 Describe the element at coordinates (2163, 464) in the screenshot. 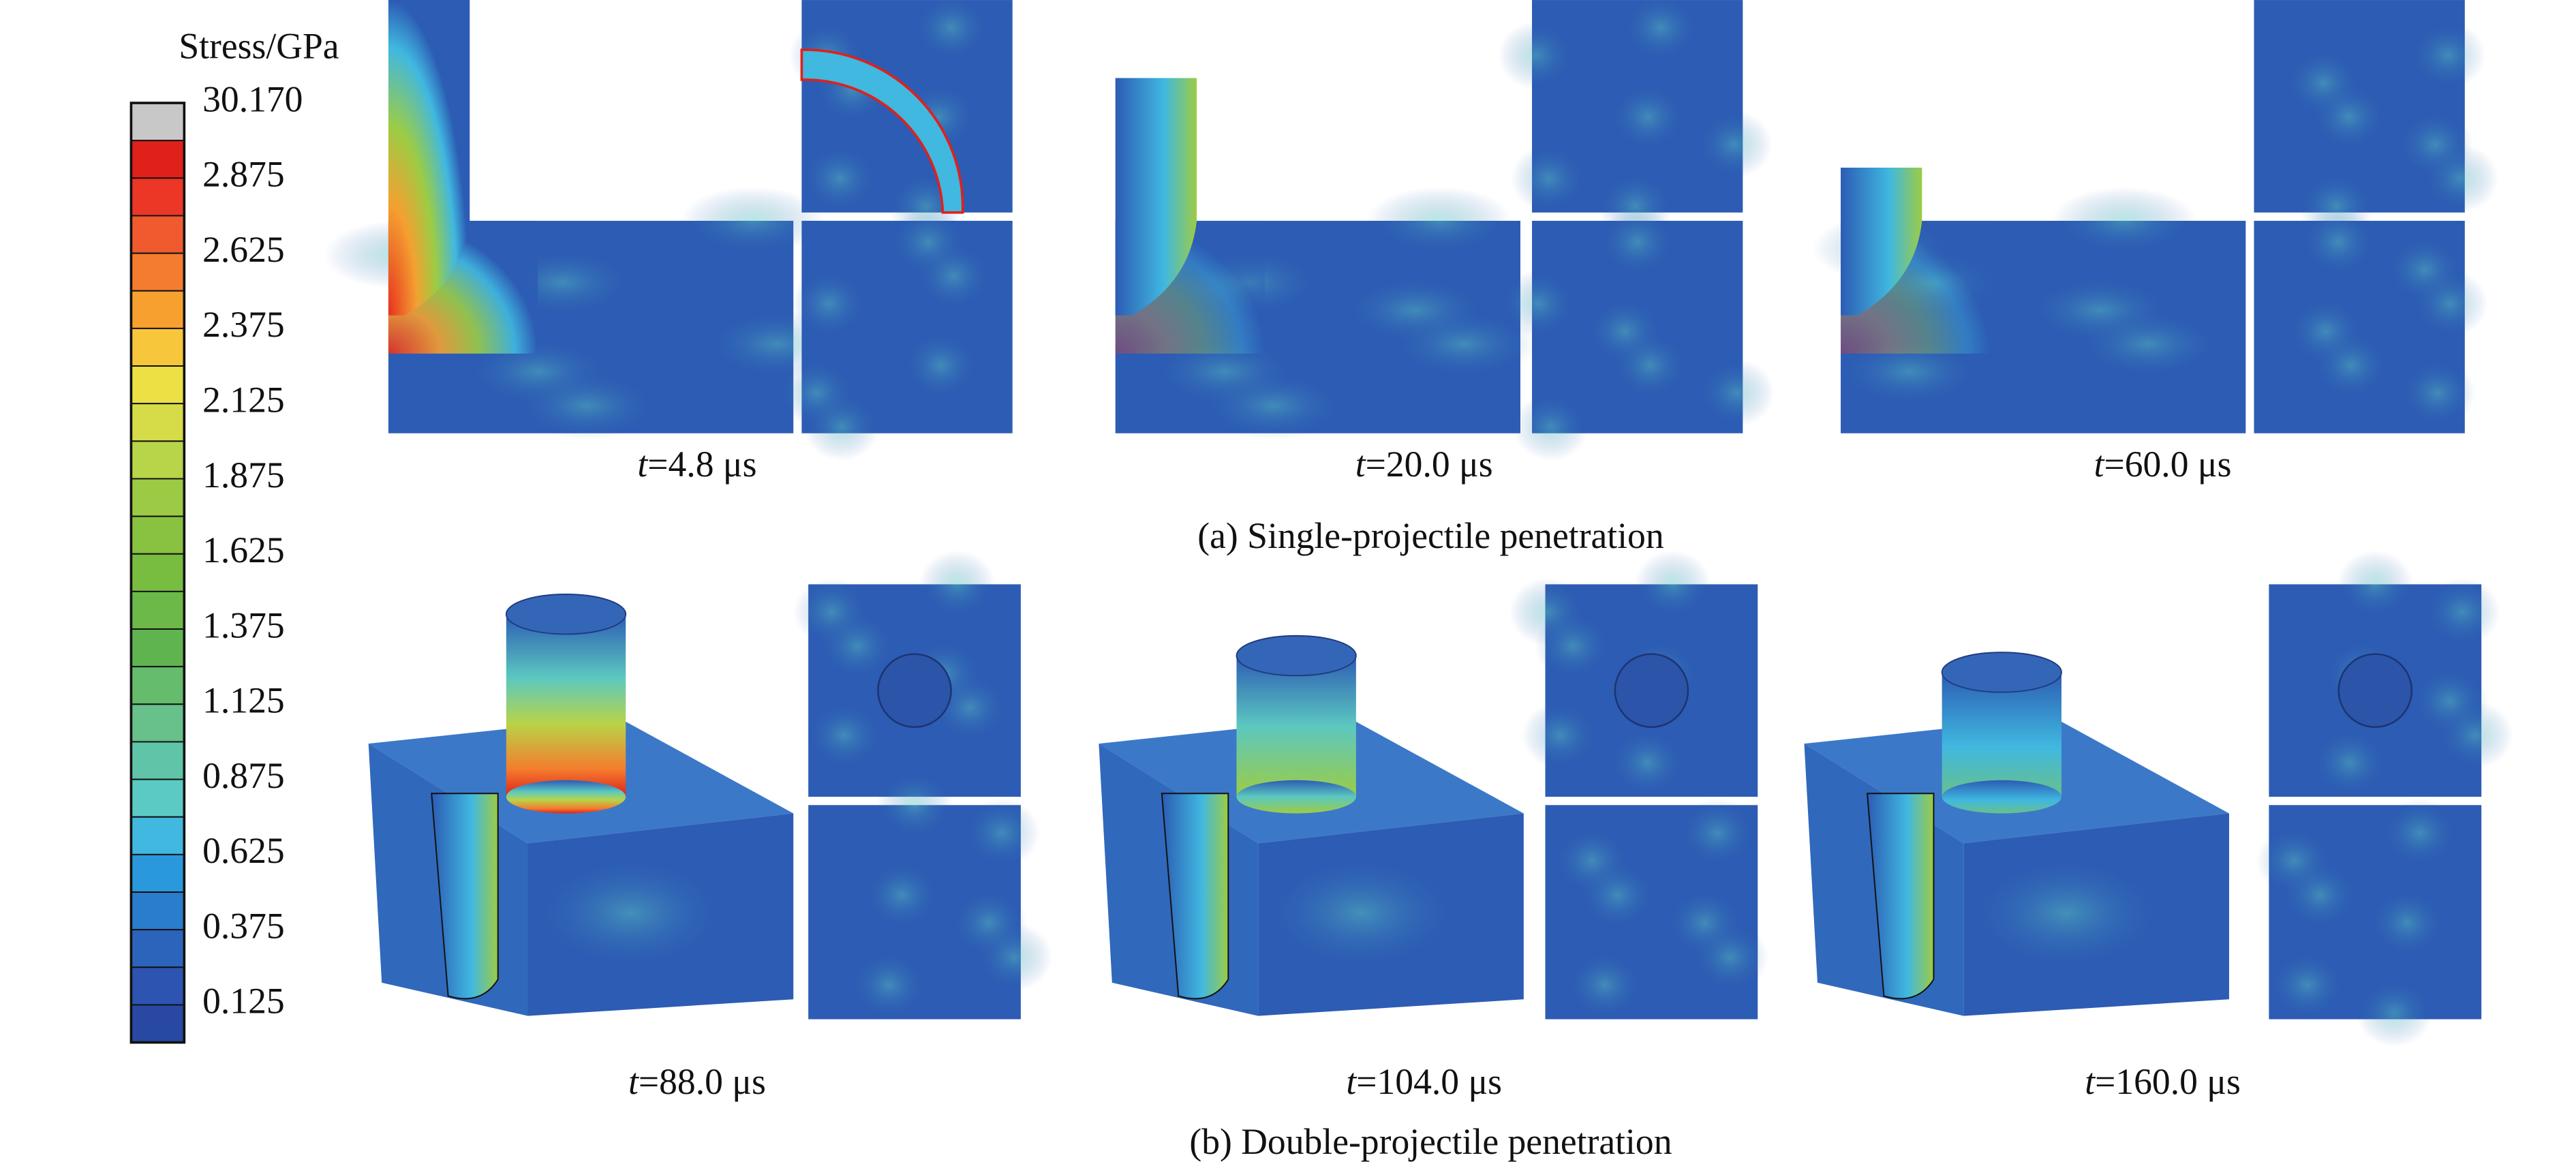

I see `time-label: t=60.0 μs` at that location.